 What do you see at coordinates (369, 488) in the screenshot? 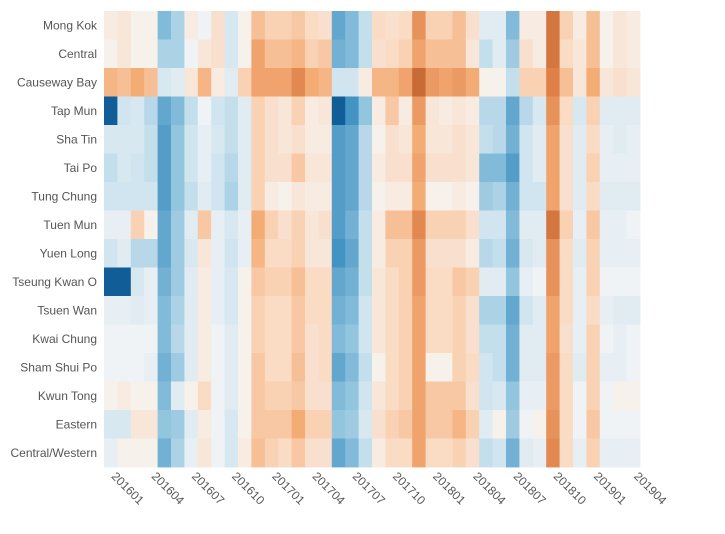
I see `x-tick-label: 201707` at bounding box center [369, 488].